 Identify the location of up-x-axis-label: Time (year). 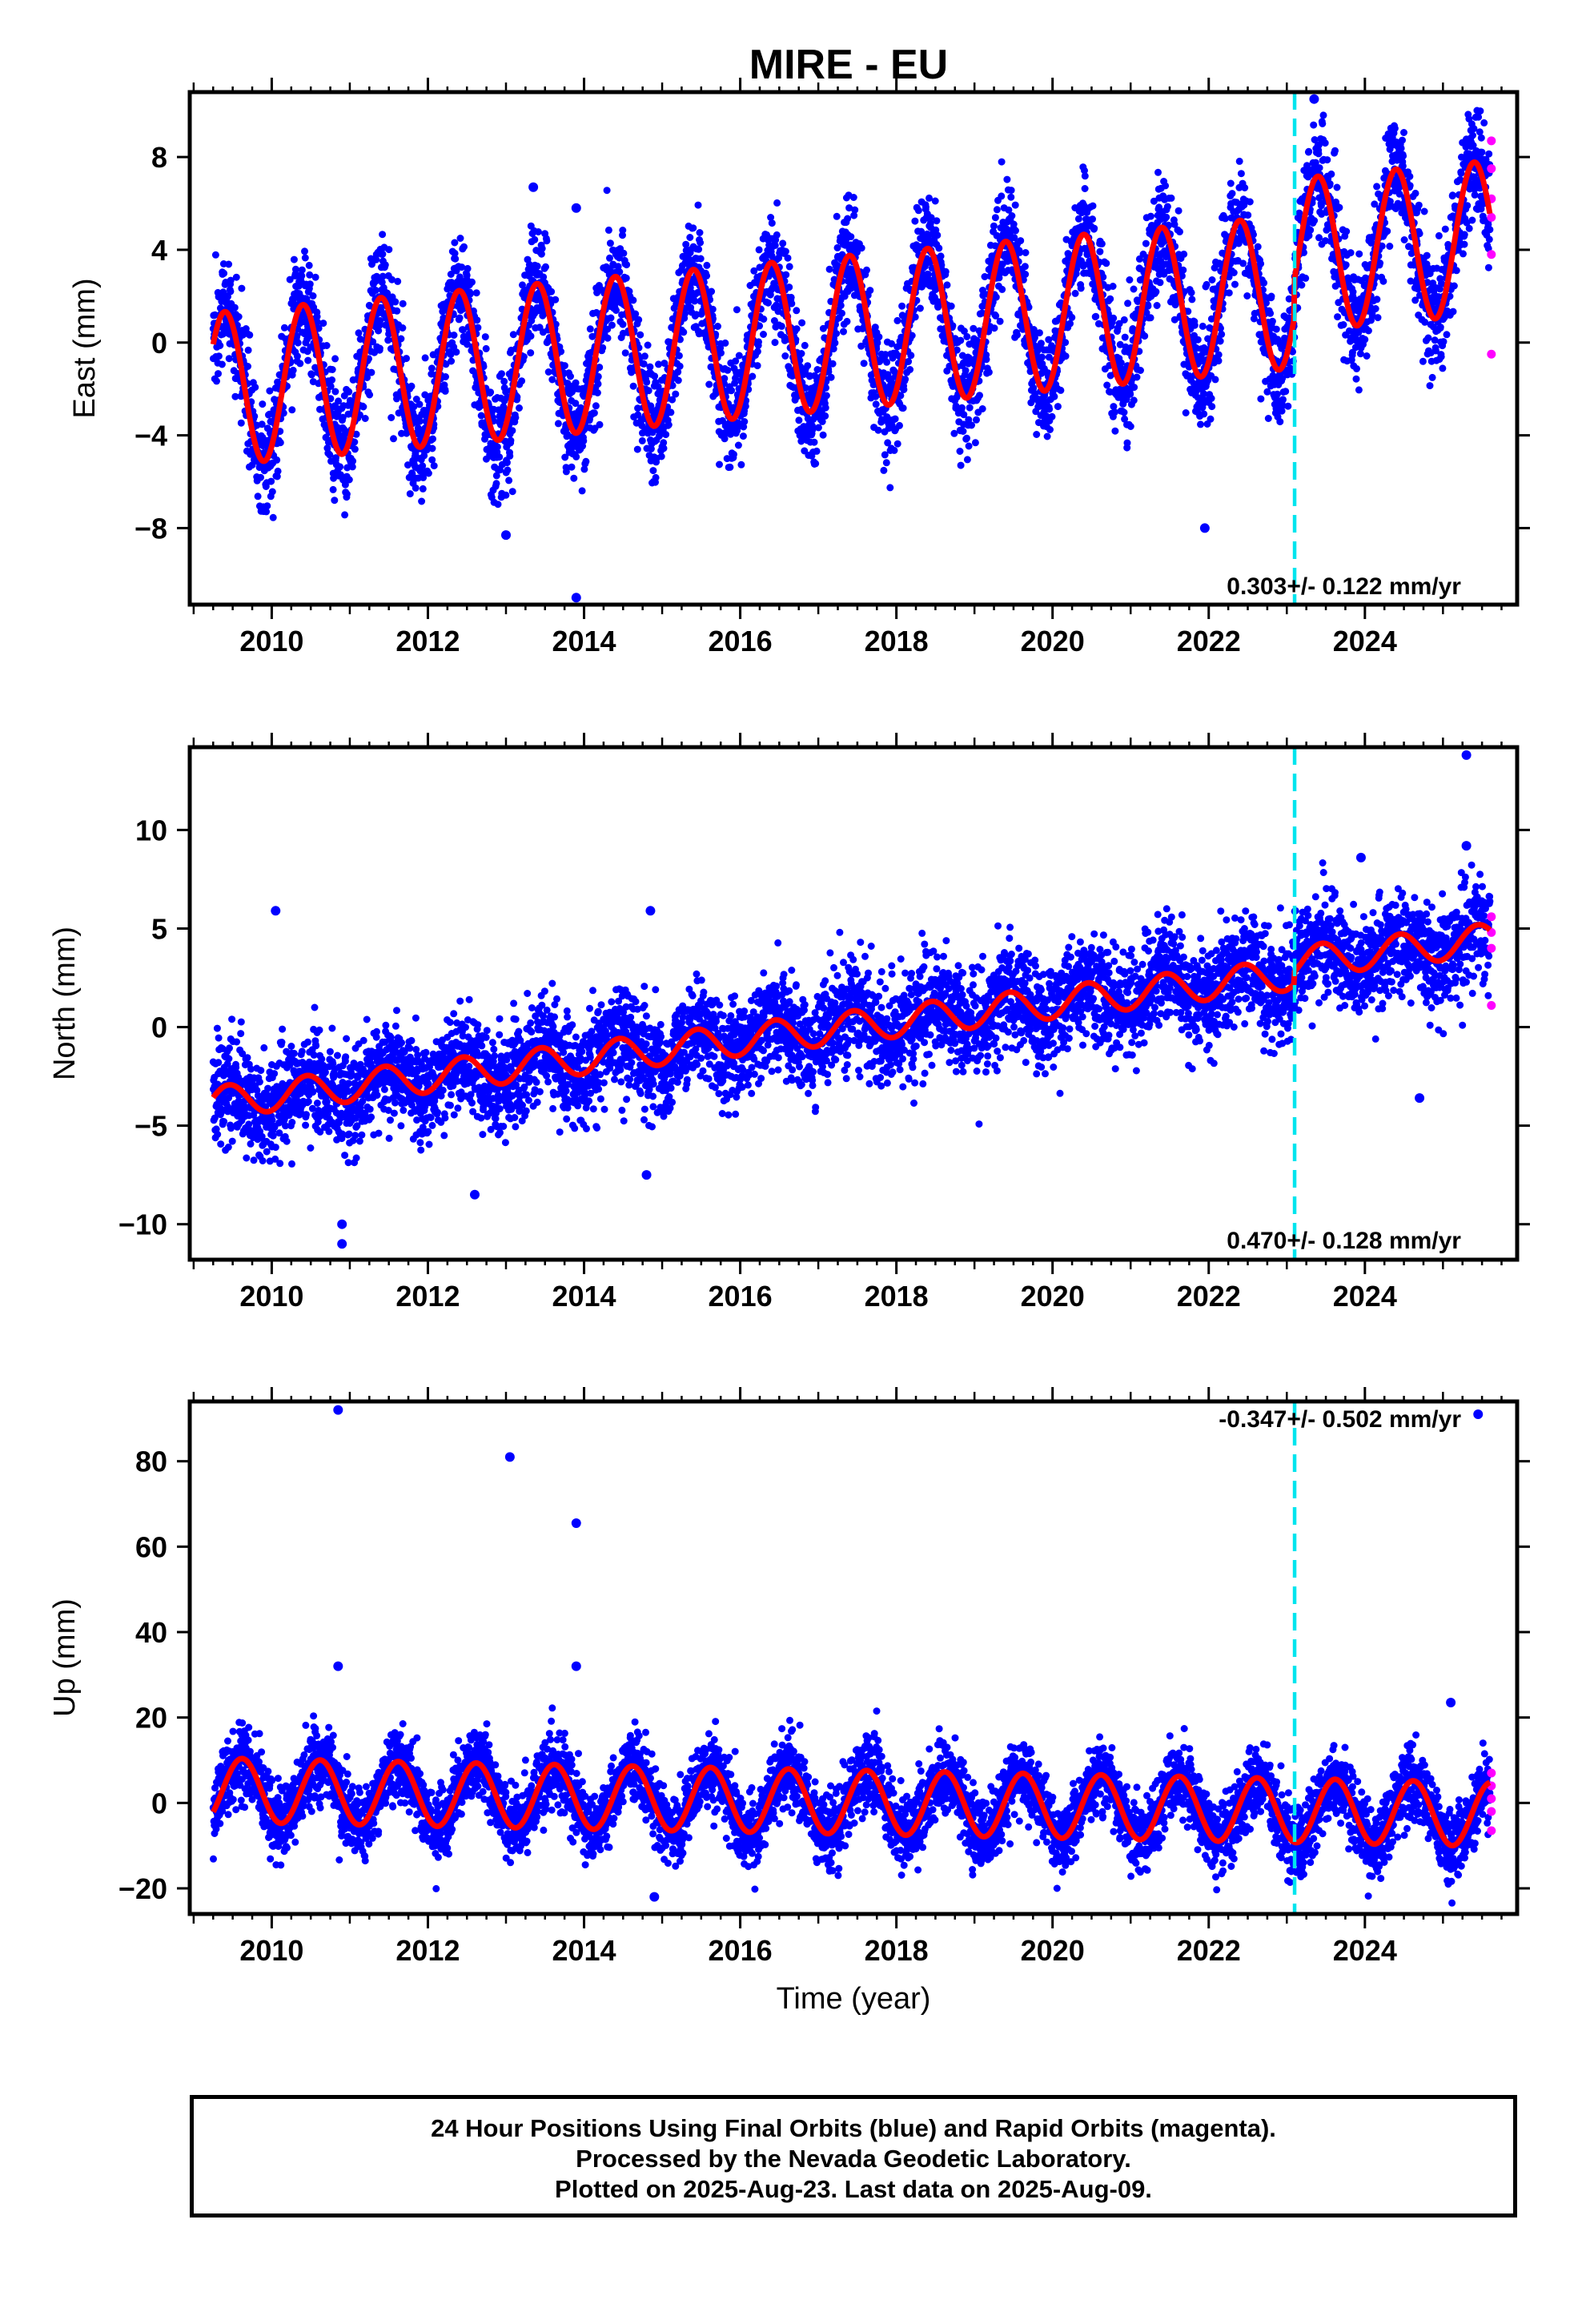
(854, 1999).